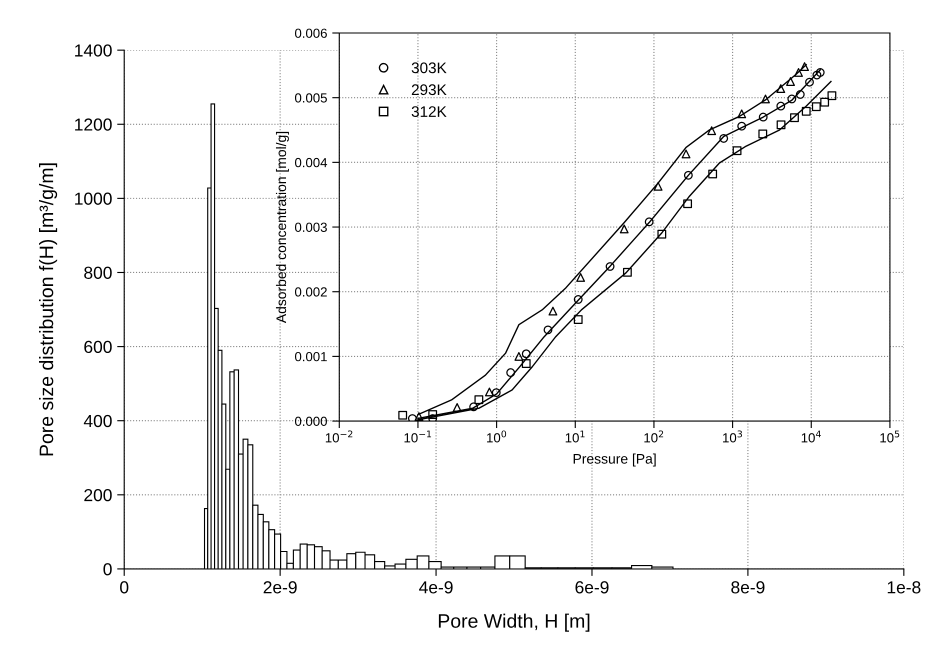  Describe the element at coordinates (310, 421) in the screenshot. I see `y-tick-label: 0.000` at that location.